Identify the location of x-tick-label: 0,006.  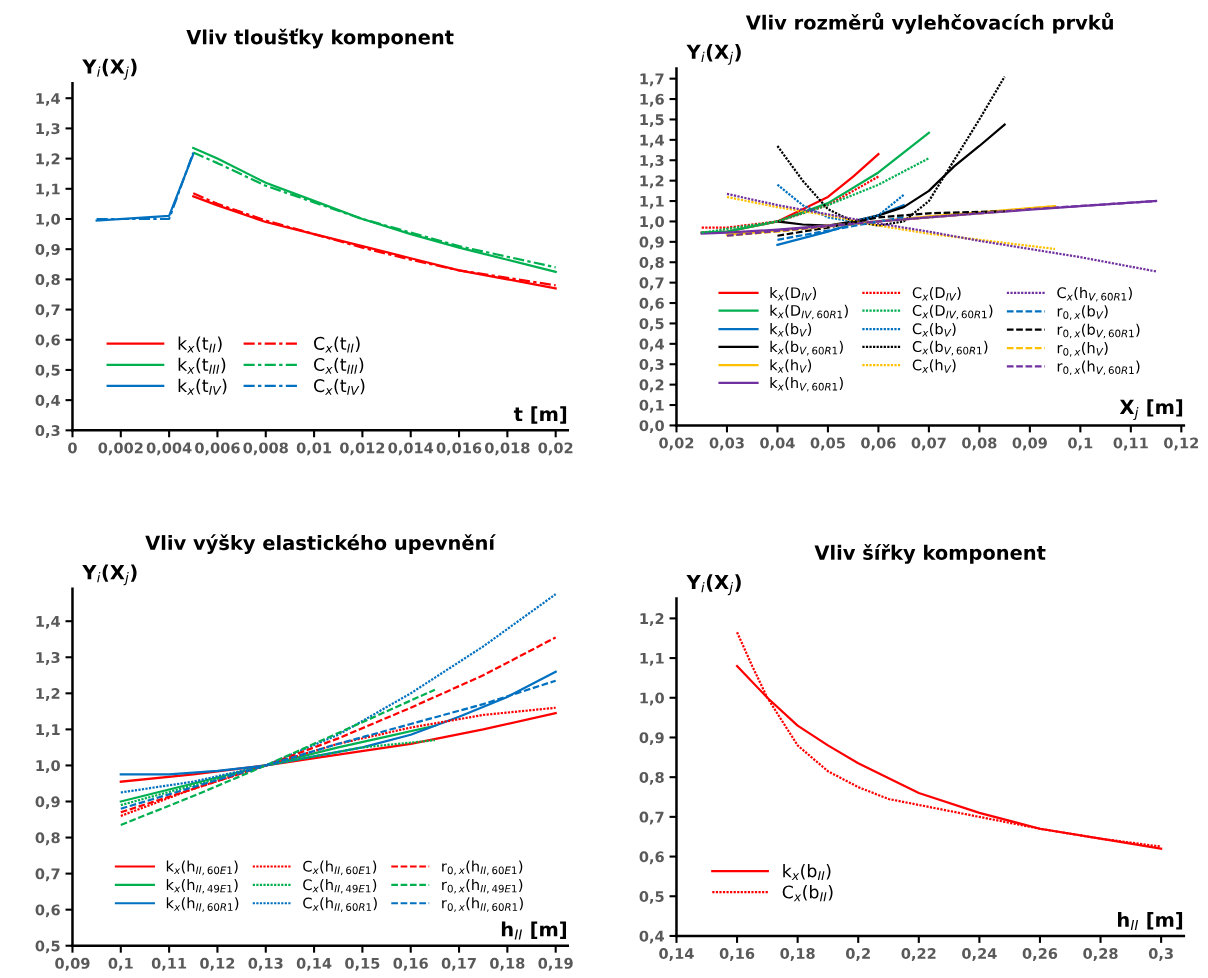
(217, 449).